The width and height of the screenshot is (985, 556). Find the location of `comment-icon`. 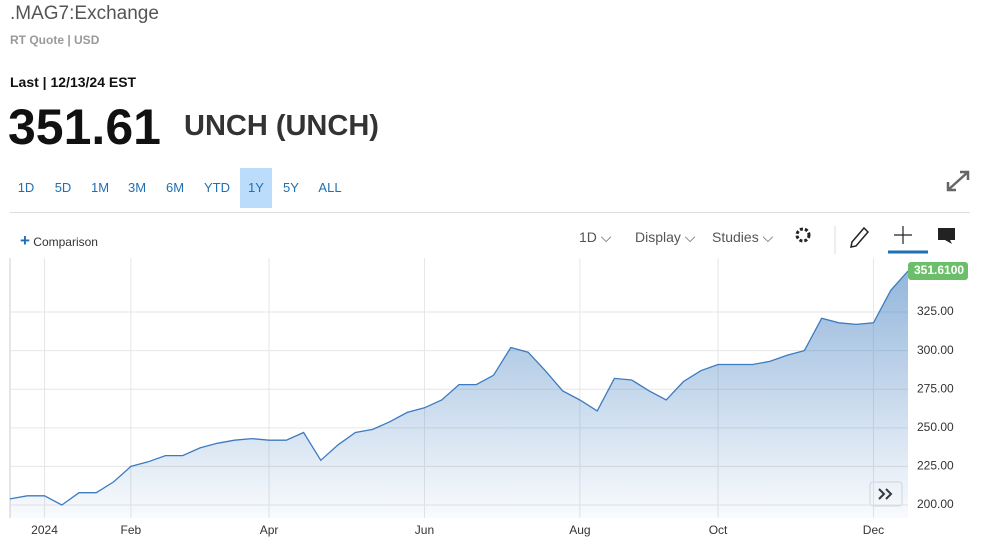

comment-icon is located at coordinates (946, 236).